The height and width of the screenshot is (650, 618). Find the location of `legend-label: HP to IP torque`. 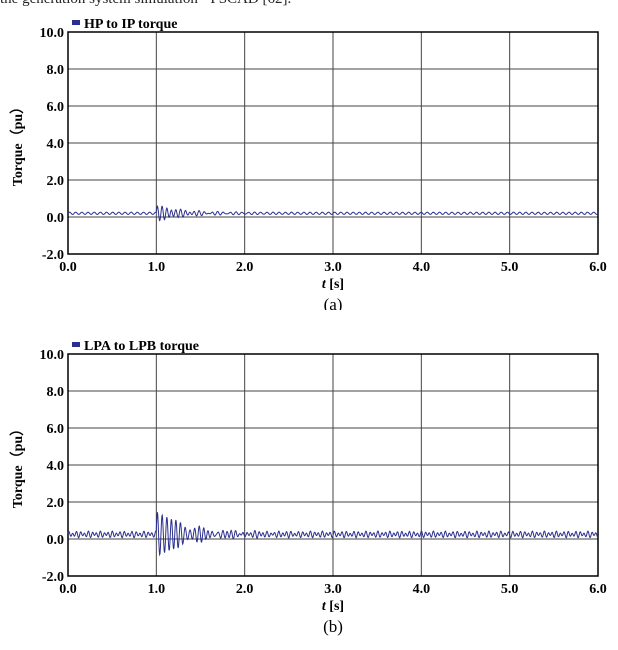

legend-label: HP to IP torque is located at coordinates (130, 24).